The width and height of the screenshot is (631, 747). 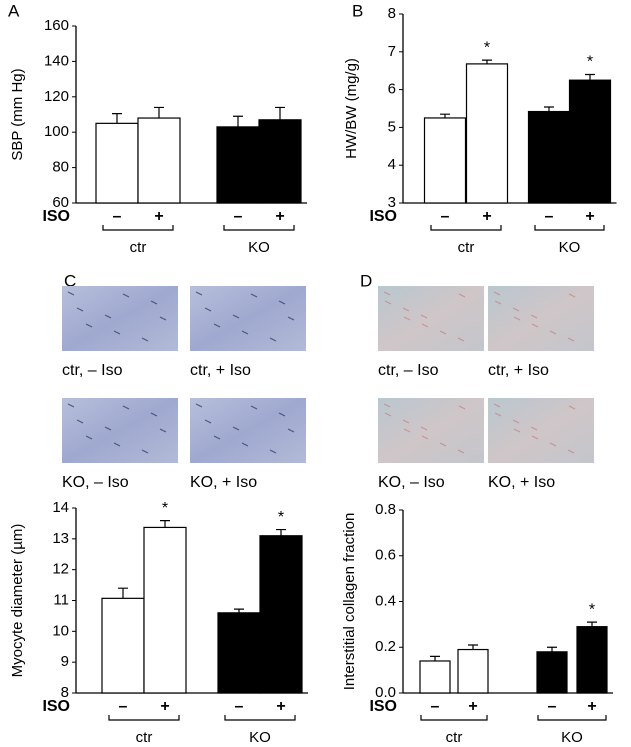 I want to click on y-tick-label: 14, so click(x=60, y=507).